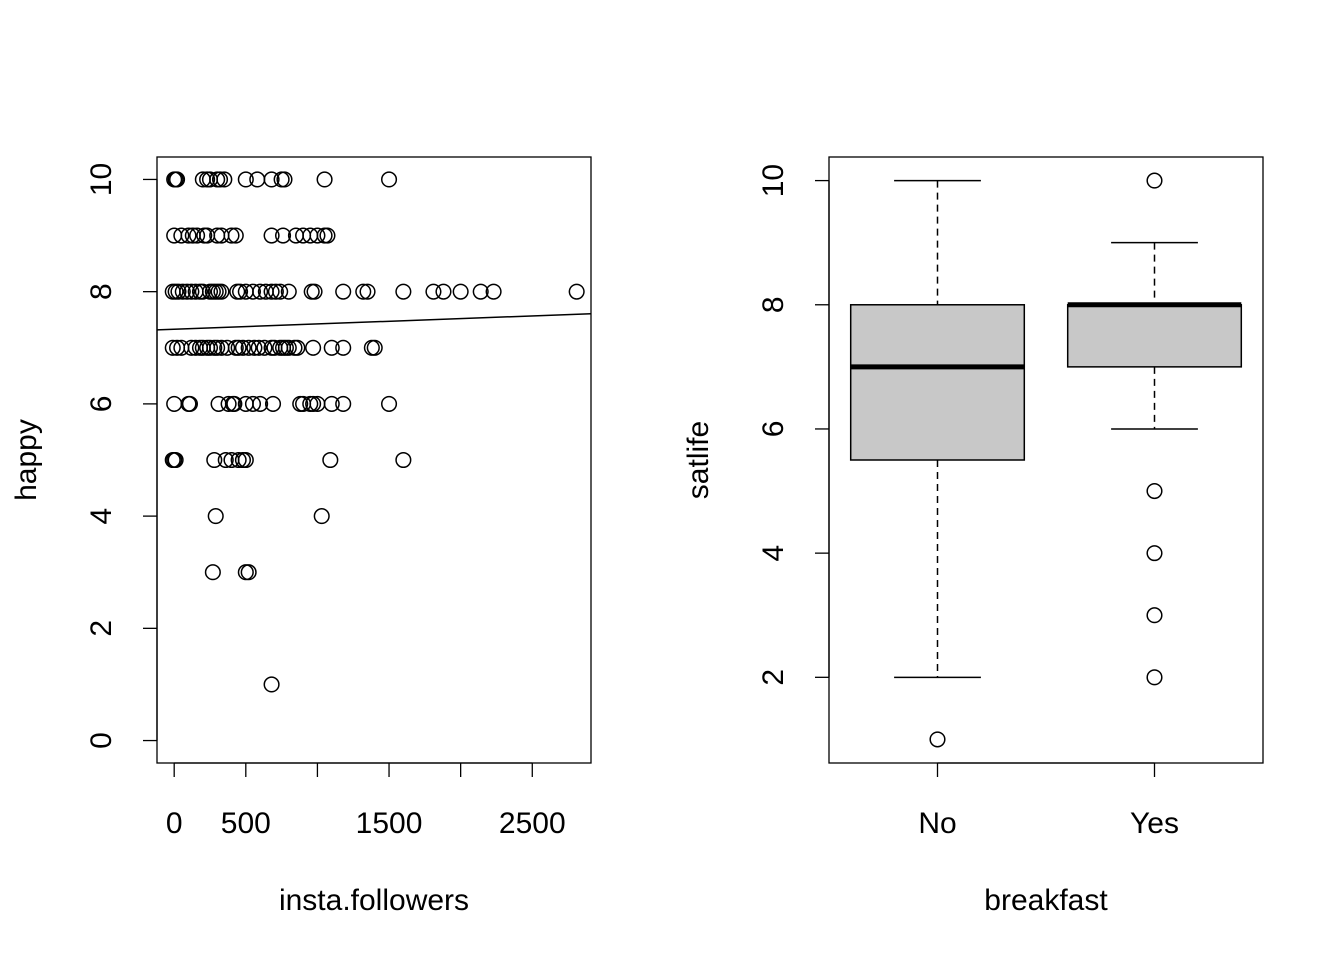  What do you see at coordinates (937, 823) in the screenshot?
I see `x-tick-label: No` at bounding box center [937, 823].